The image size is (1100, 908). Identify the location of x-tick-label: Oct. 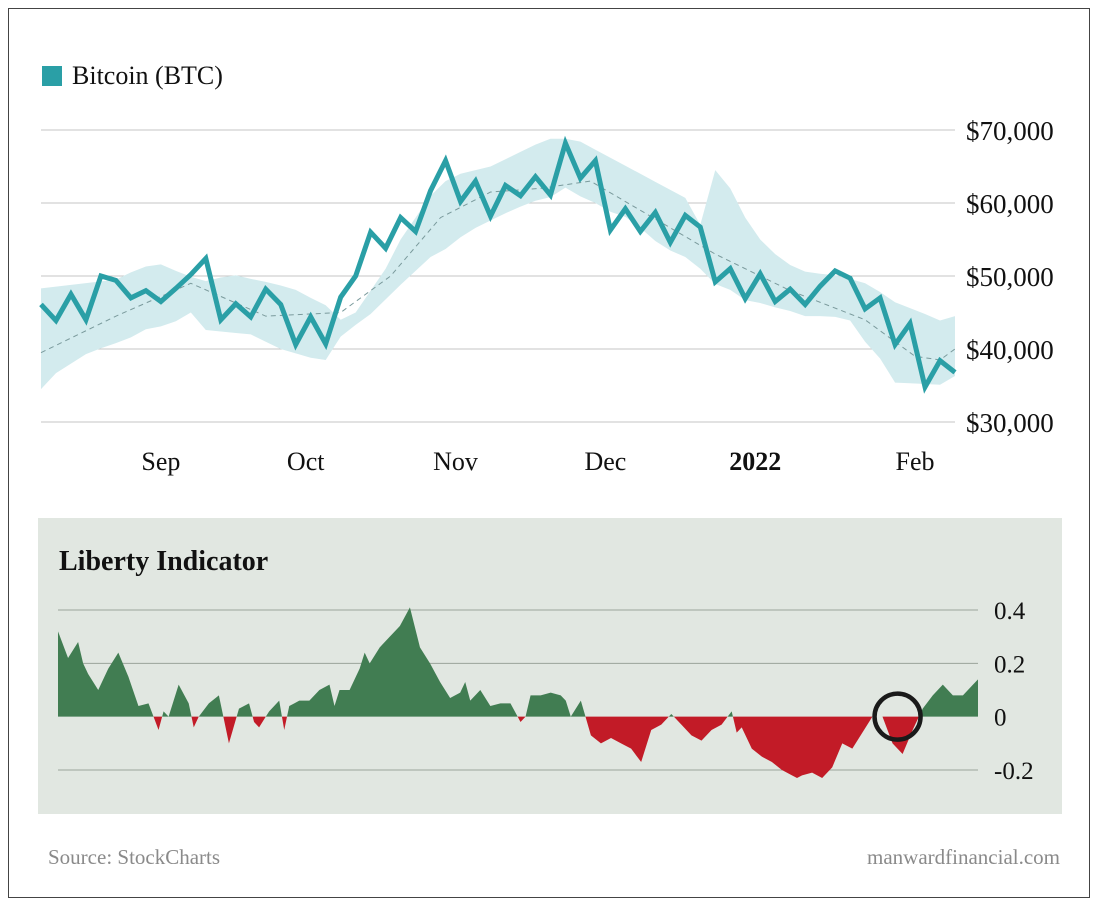
(306, 461).